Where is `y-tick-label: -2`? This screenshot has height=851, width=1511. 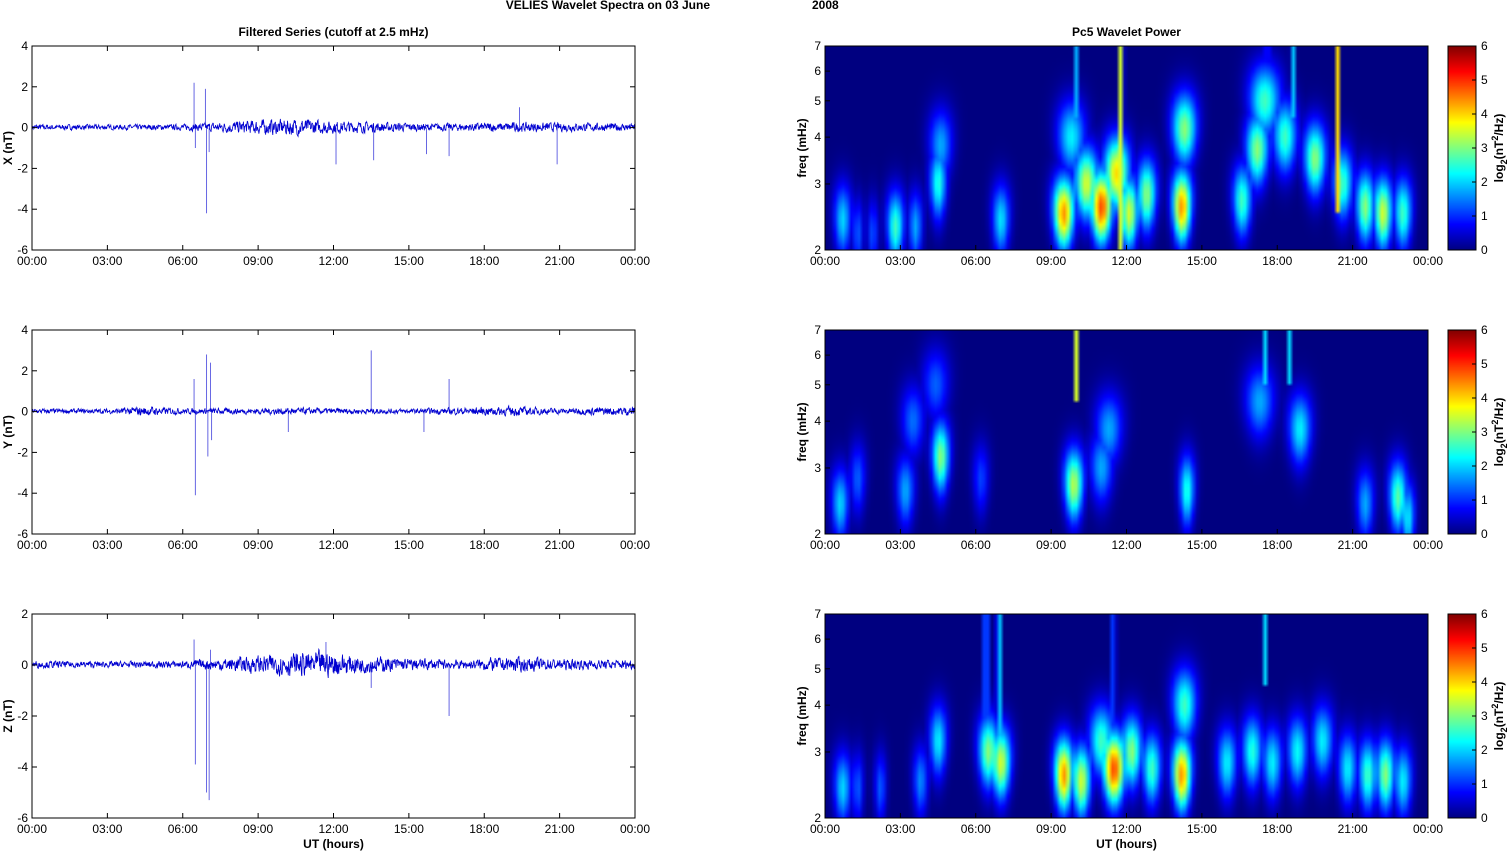 y-tick-label: -2 is located at coordinates (22, 716).